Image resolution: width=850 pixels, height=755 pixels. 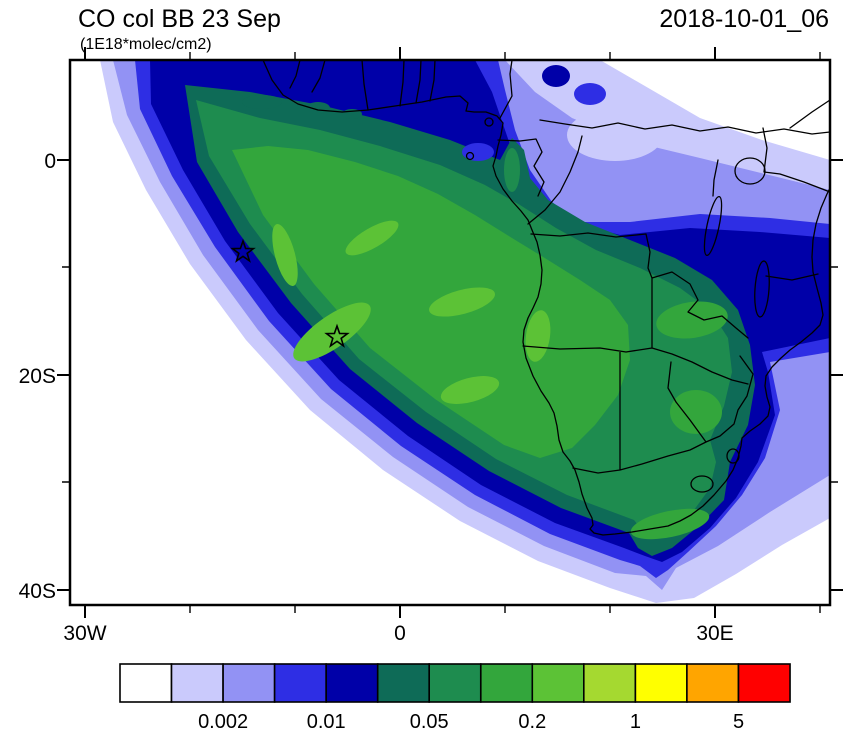 I want to click on coastal-strip-patch, so click(x=512, y=170).